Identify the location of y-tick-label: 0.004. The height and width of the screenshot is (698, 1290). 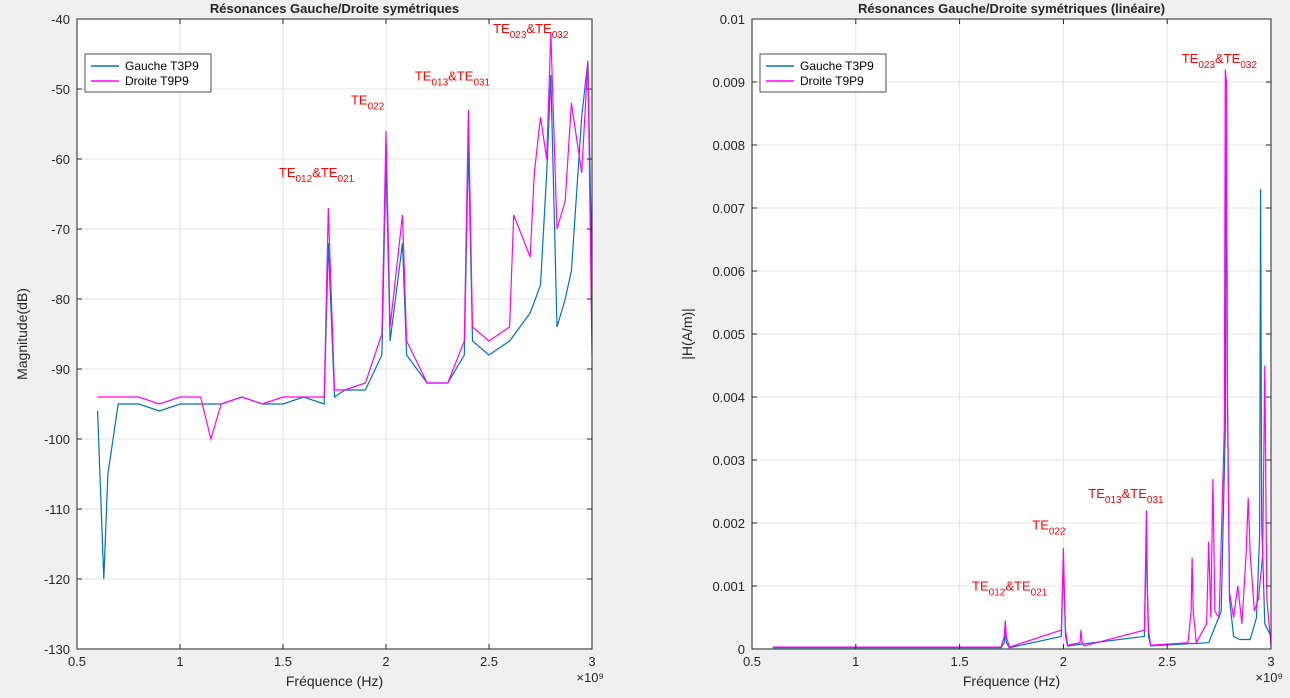
(728, 397).